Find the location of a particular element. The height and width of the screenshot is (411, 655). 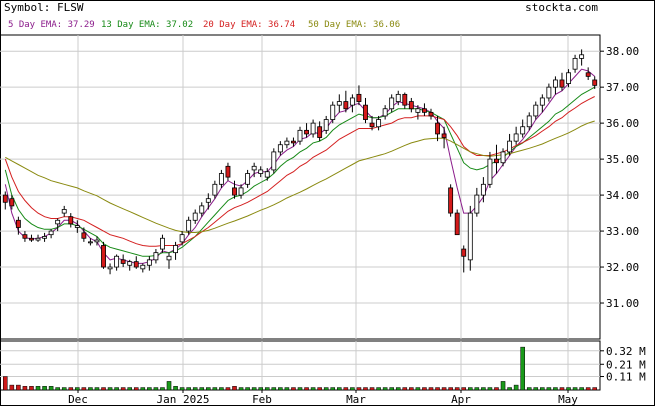

price-y-axis: 38.00 37.00 36.00 35.00 34.00 33.00 32.00 31.00 is located at coordinates (619, 177).